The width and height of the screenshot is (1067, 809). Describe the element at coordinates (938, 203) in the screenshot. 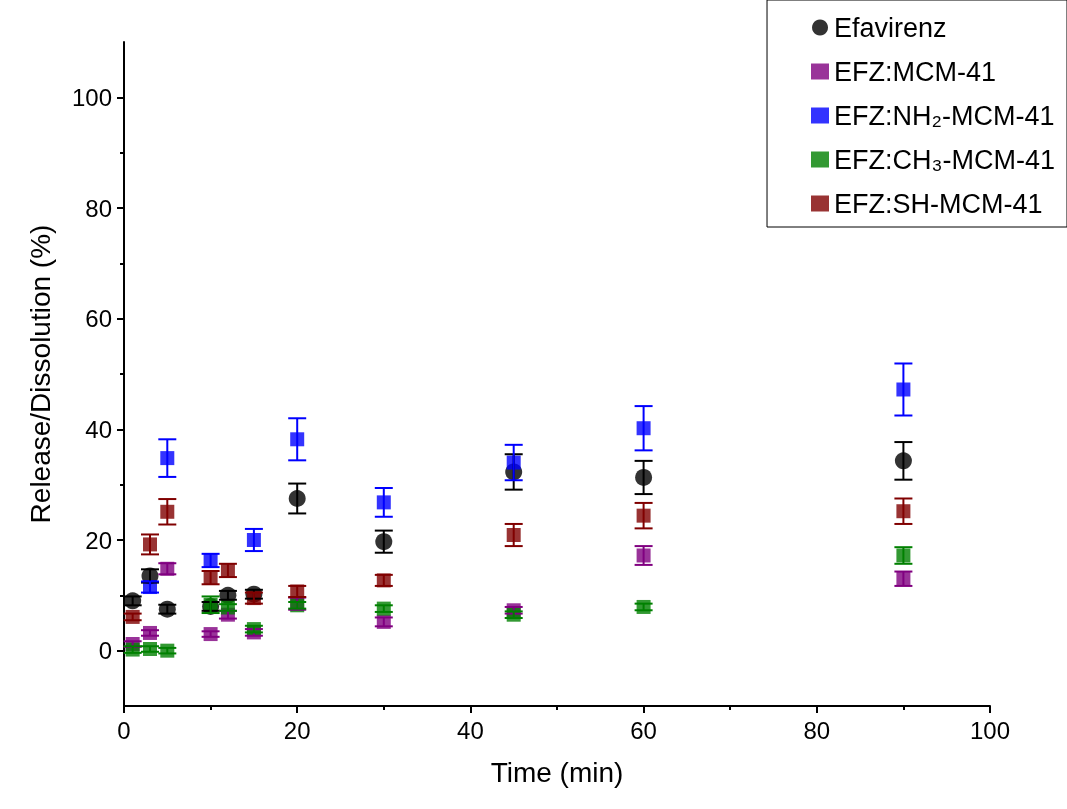

I see `legend-label: EFZ:SH-MCM-41` at that location.